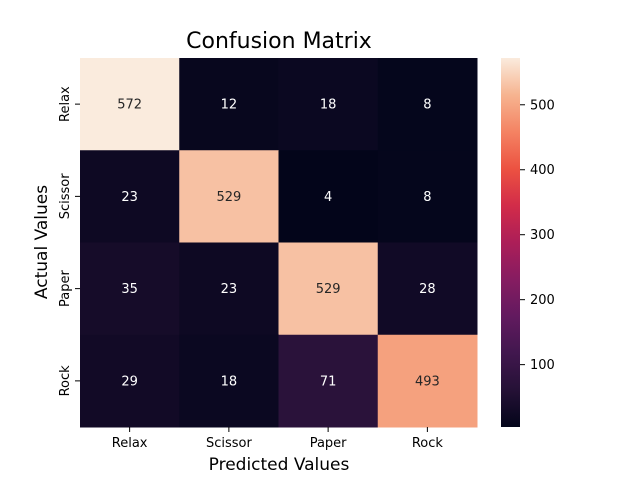 The height and width of the screenshot is (480, 640). Describe the element at coordinates (65, 288) in the screenshot. I see `y-tick-label: Paper` at that location.